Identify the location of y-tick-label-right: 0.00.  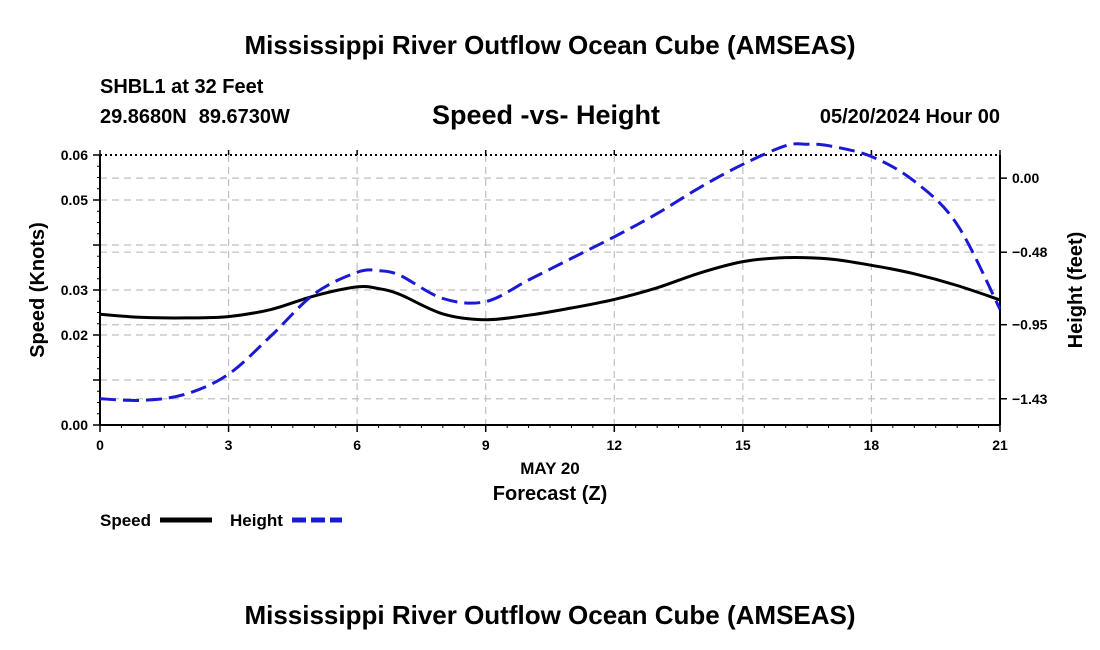
(1025, 178).